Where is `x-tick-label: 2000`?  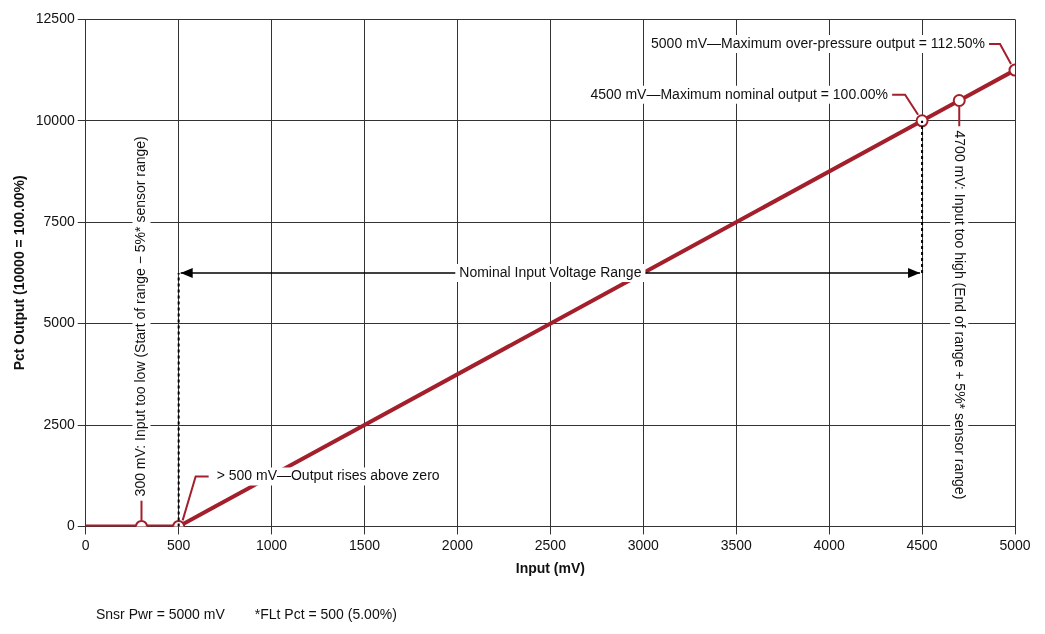 x-tick-label: 2000 is located at coordinates (457, 544).